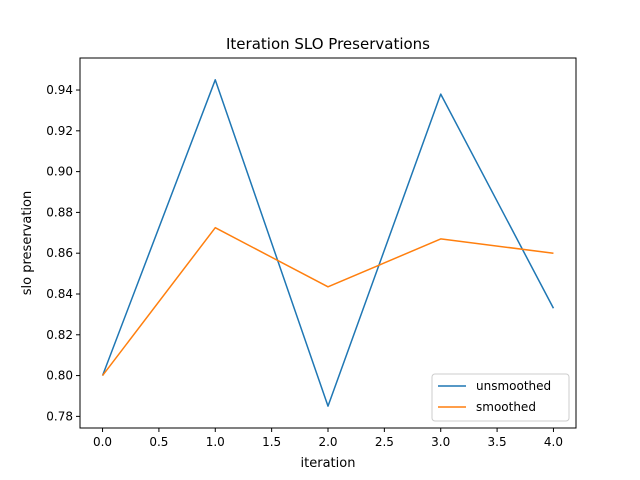 The height and width of the screenshot is (480, 640). I want to click on y-tick-label: 0.80, so click(59, 376).